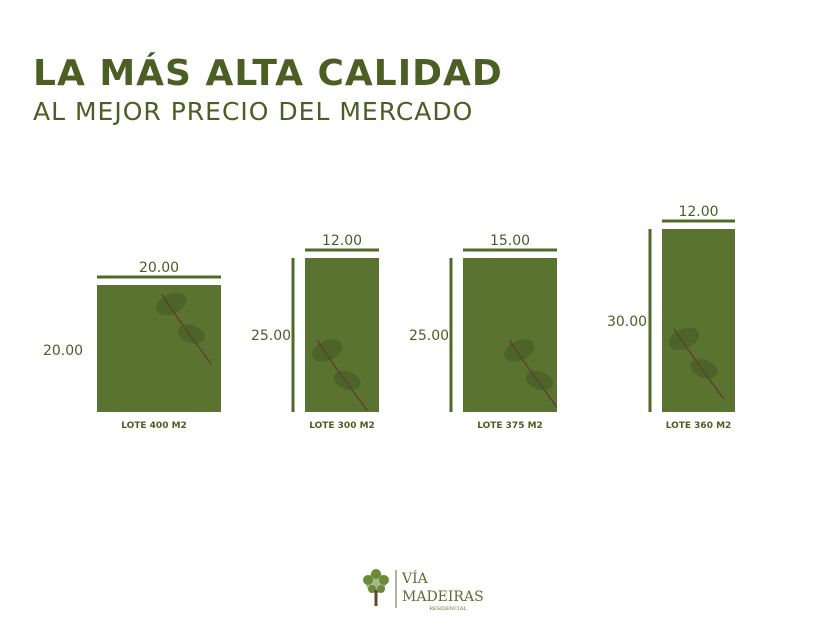 This screenshot has height=630, width=840. What do you see at coordinates (376, 587) in the screenshot?
I see `logo-icon` at bounding box center [376, 587].